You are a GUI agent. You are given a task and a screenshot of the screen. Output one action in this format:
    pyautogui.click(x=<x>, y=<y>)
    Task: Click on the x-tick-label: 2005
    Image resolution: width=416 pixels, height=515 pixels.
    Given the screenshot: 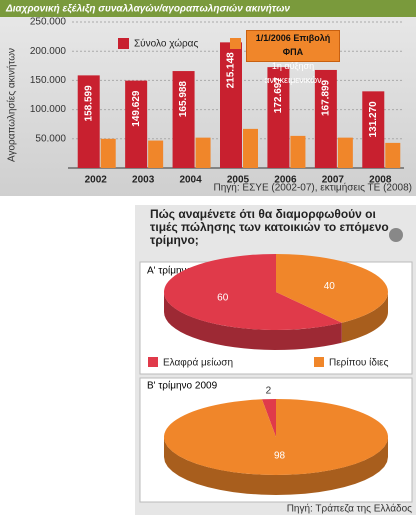 What is the action you would take?
    pyautogui.click(x=238, y=180)
    